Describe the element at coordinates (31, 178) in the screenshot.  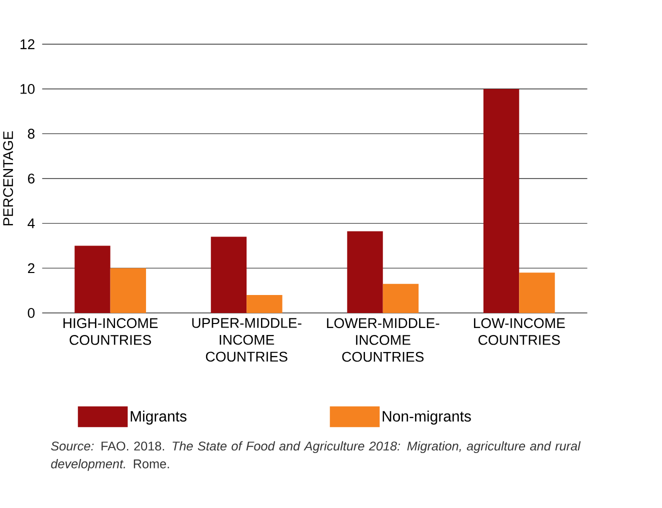
I see `y-tick-label: 6` at that location.